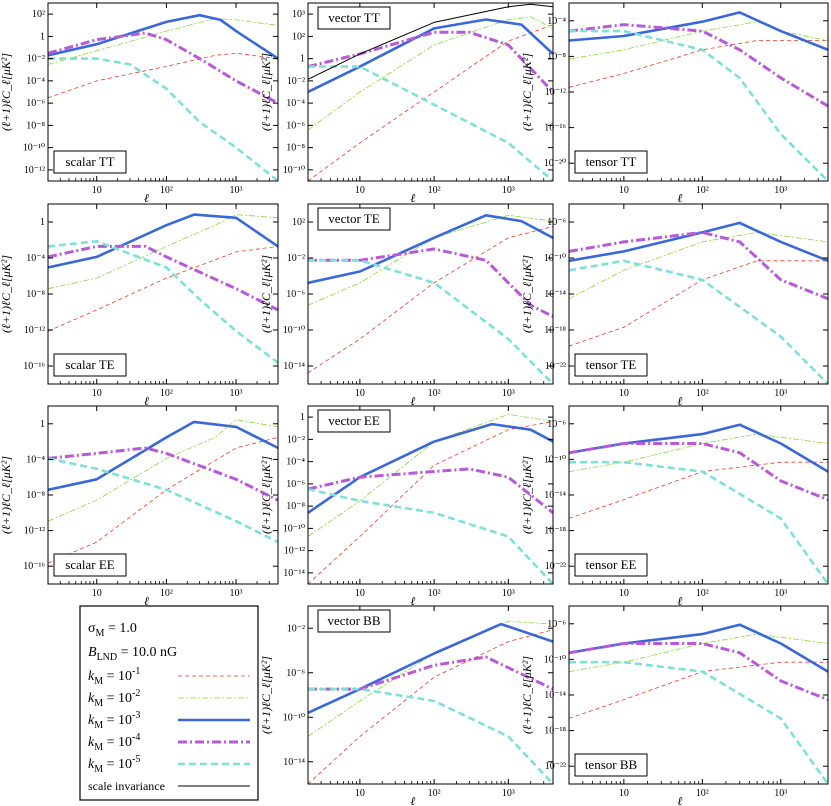  Describe the element at coordinates (114, 720) in the screenshot. I see `legend-entry-label: kM = 10-3` at that location.